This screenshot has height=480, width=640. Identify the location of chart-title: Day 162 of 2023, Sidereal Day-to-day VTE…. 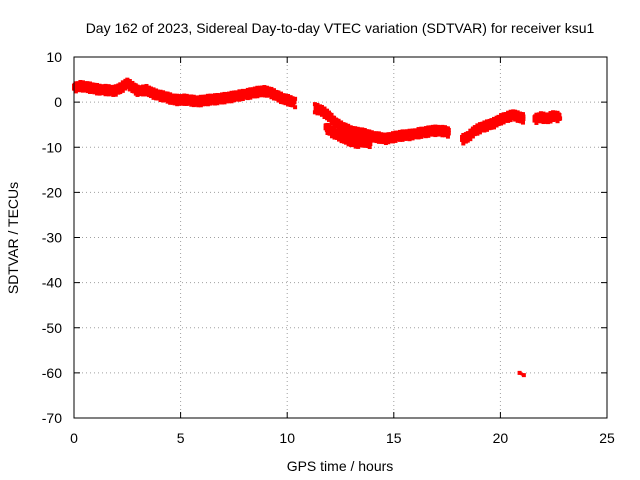
(340, 28).